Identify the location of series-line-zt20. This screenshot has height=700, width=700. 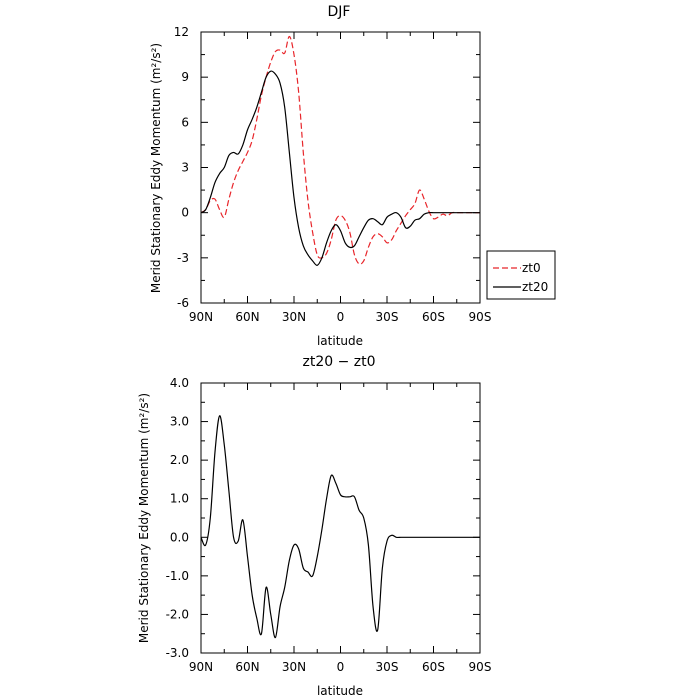
(340, 168).